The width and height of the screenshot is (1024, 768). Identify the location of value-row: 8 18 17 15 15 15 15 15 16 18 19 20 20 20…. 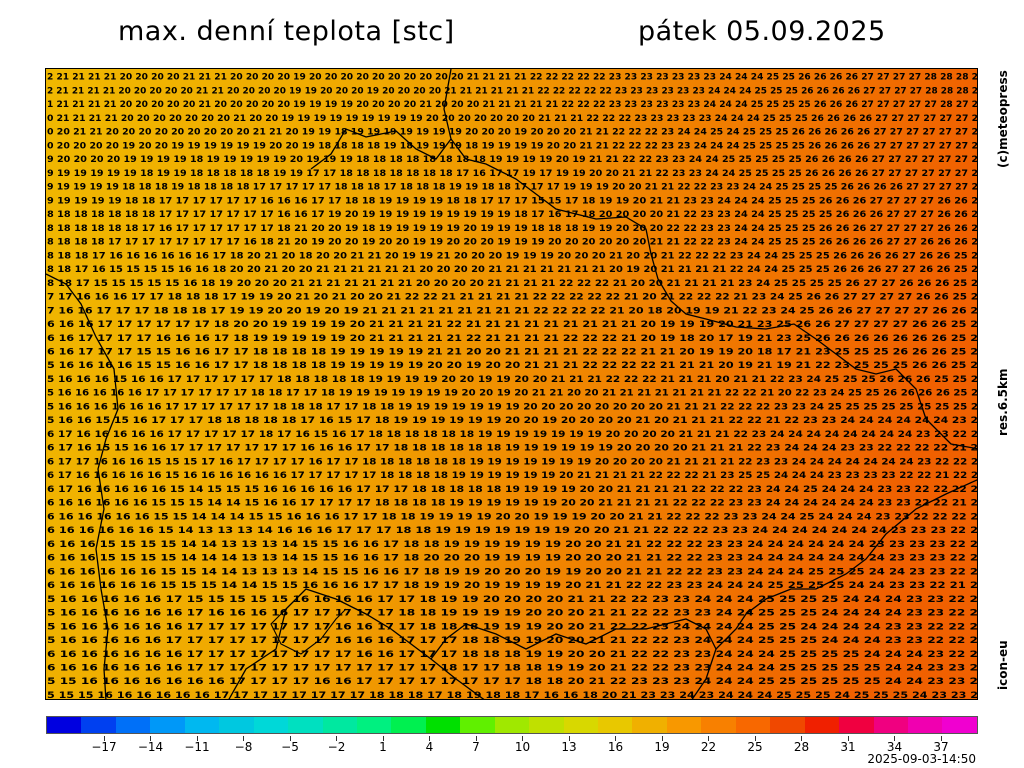
(512, 284).